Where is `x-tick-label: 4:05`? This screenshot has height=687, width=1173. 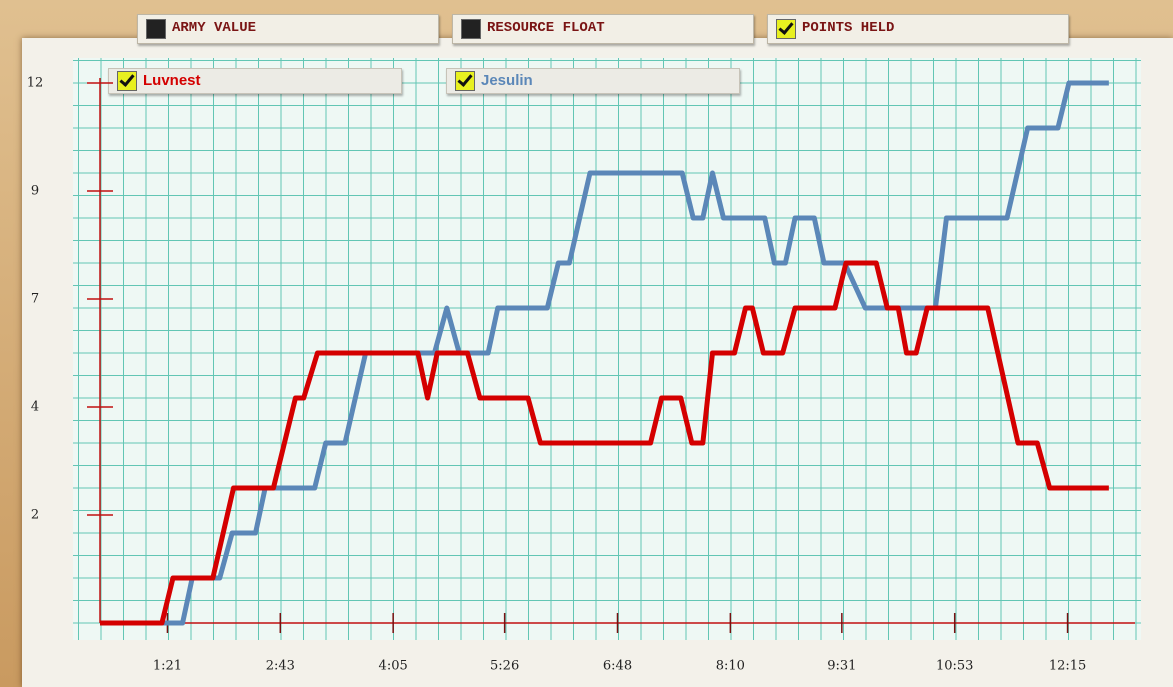 x-tick-label: 4:05 is located at coordinates (393, 666).